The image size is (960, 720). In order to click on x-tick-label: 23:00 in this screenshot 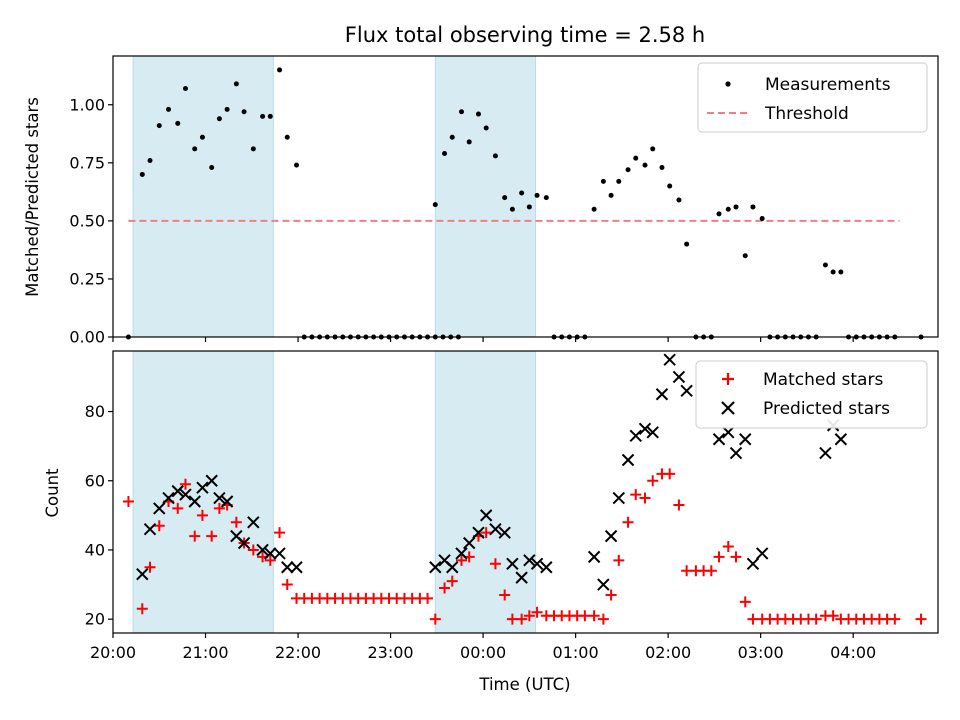, I will do `click(391, 652)`.